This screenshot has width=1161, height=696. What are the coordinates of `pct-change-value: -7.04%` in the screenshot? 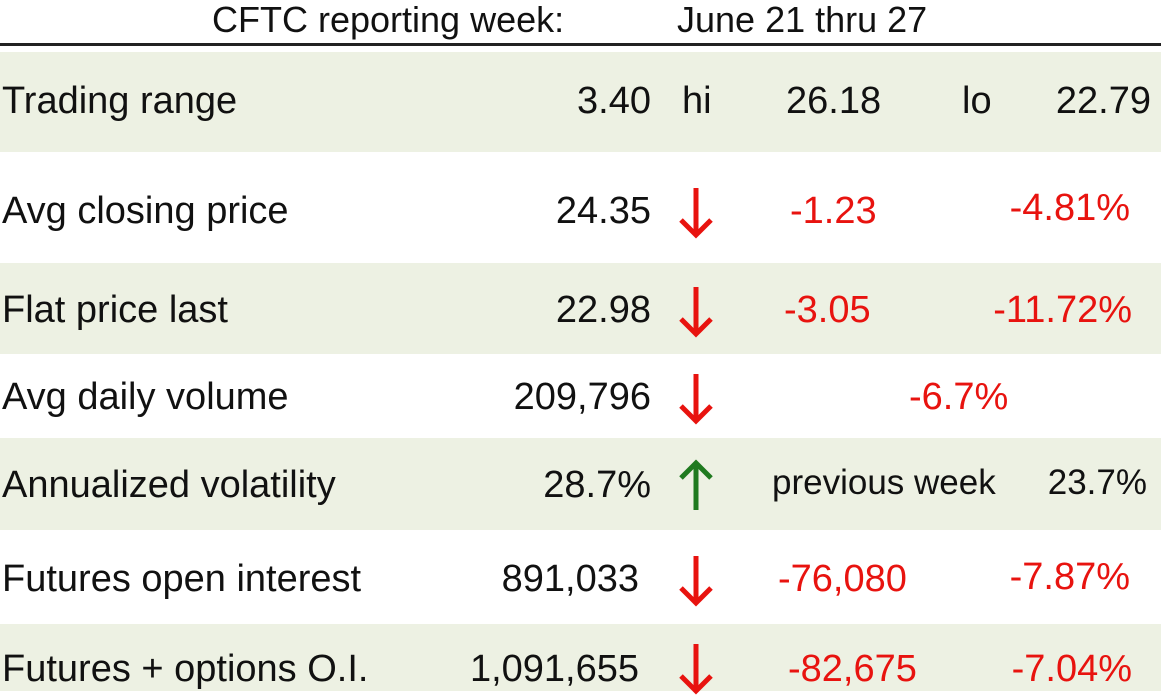 It's located at (1071, 669).